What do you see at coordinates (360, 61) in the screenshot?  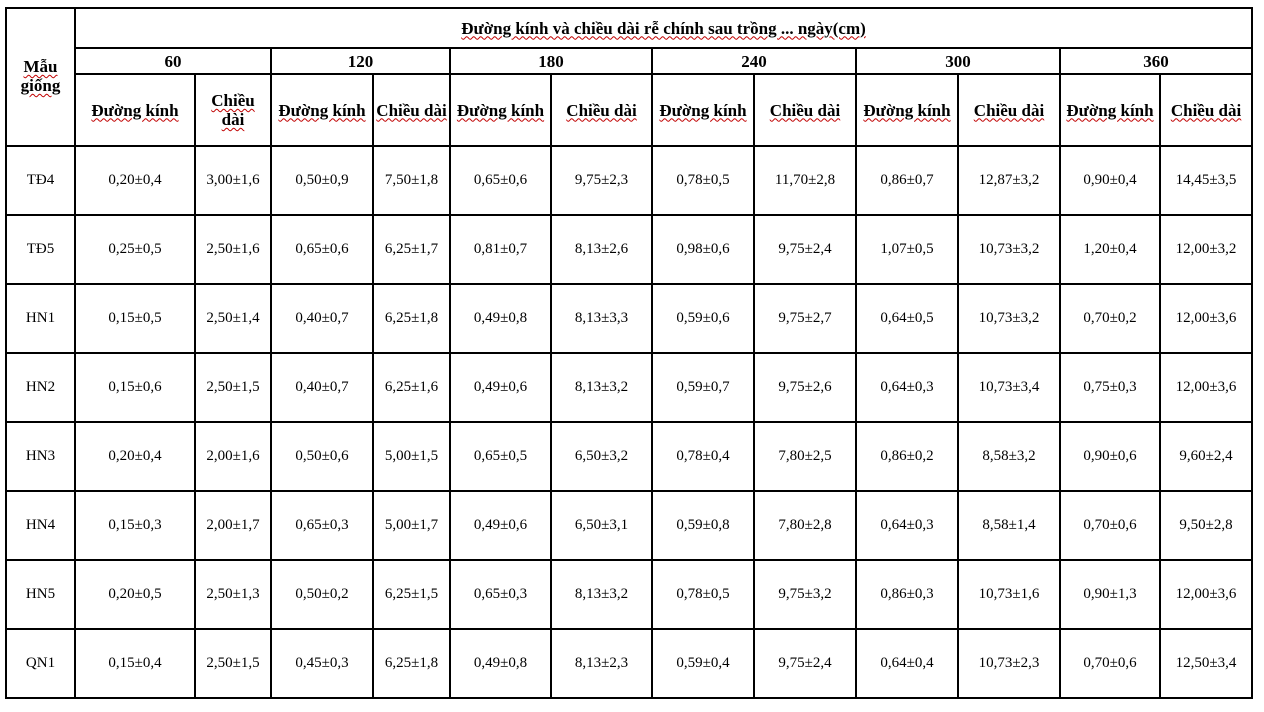 I see `day-header: 120` at bounding box center [360, 61].